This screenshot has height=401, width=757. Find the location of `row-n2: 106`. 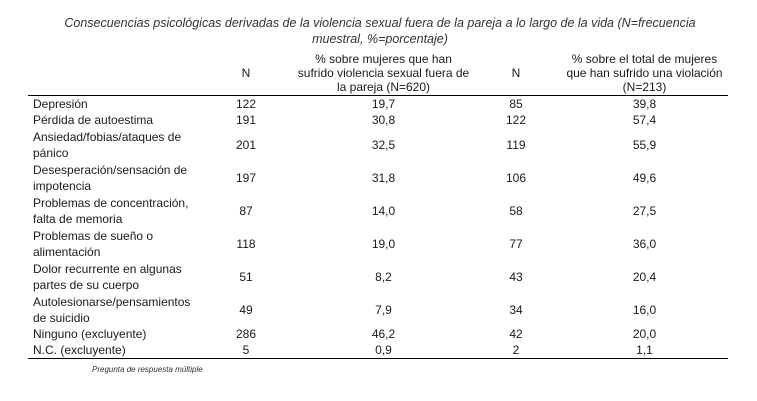

row-n2: 106 is located at coordinates (516, 177).